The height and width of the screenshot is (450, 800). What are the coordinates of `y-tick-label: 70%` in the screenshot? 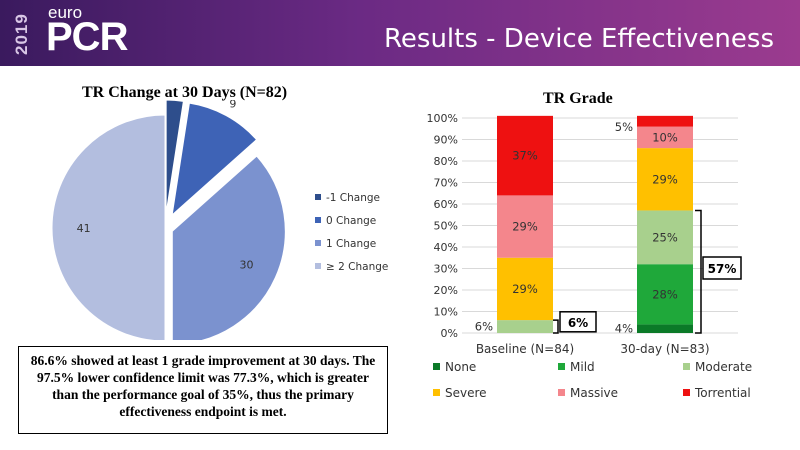 It's located at (446, 183).